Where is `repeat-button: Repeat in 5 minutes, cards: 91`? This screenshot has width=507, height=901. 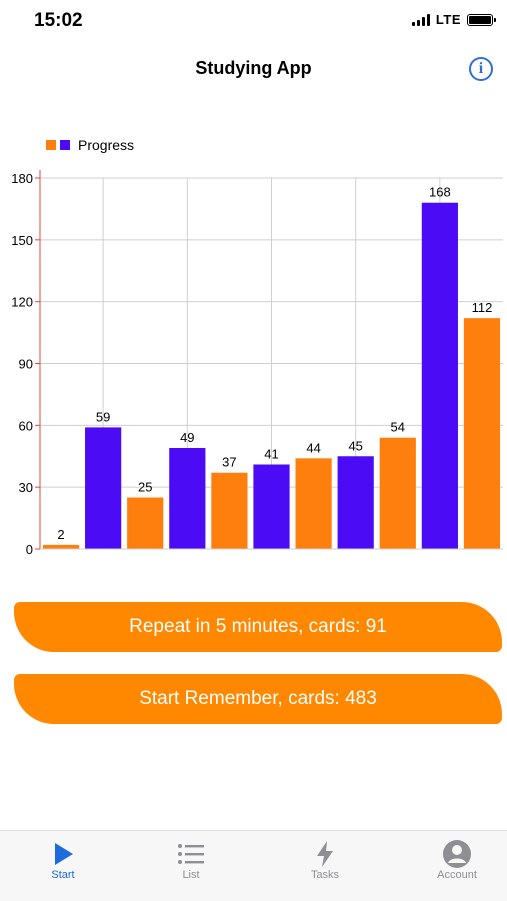 repeat-button: Repeat in 5 minutes, cards: 91 is located at coordinates (258, 627).